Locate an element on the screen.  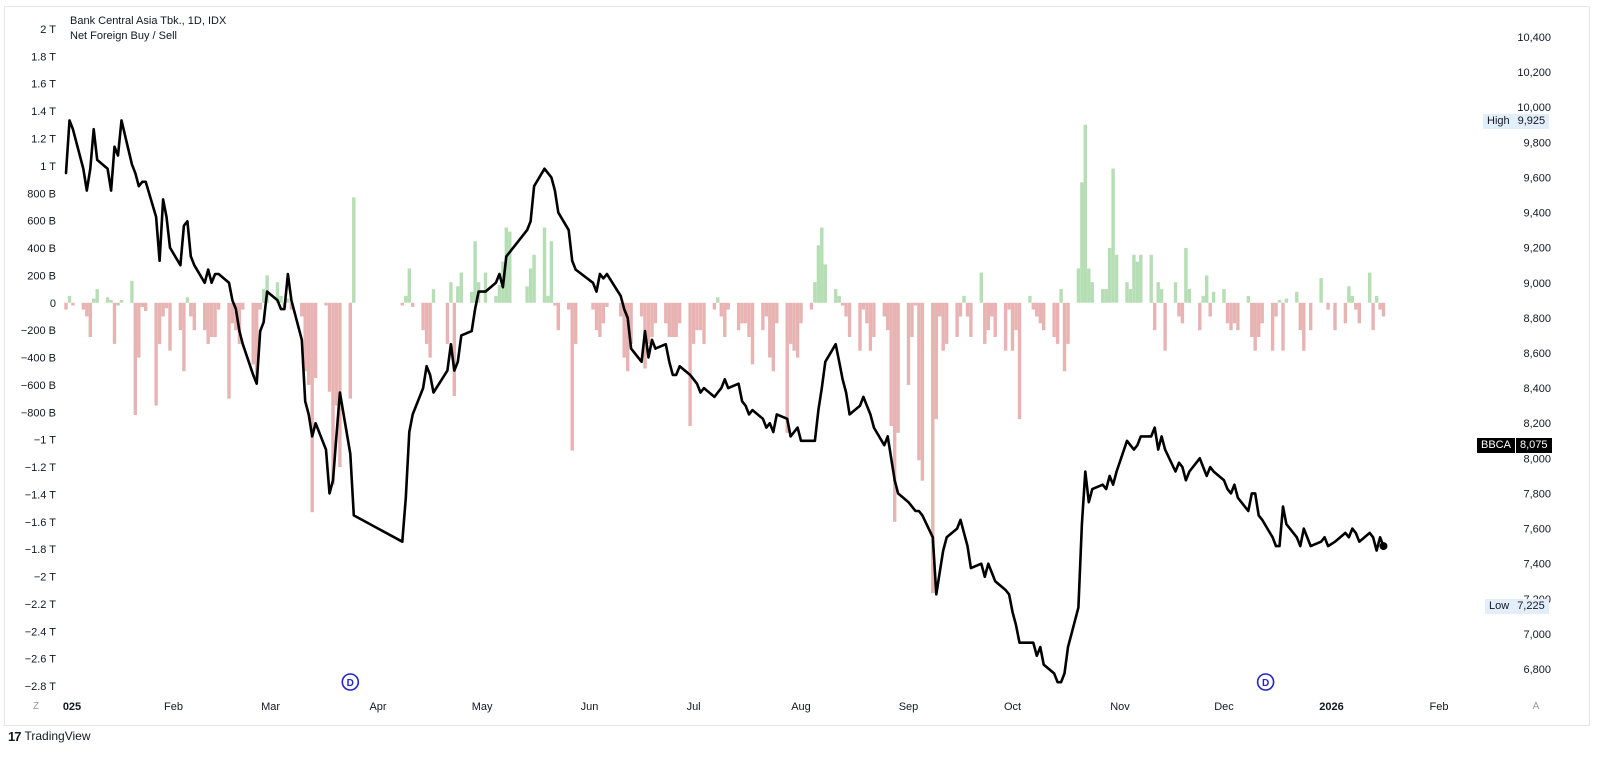
right-axis-tick-label: 8,200 is located at coordinates (1537, 424).